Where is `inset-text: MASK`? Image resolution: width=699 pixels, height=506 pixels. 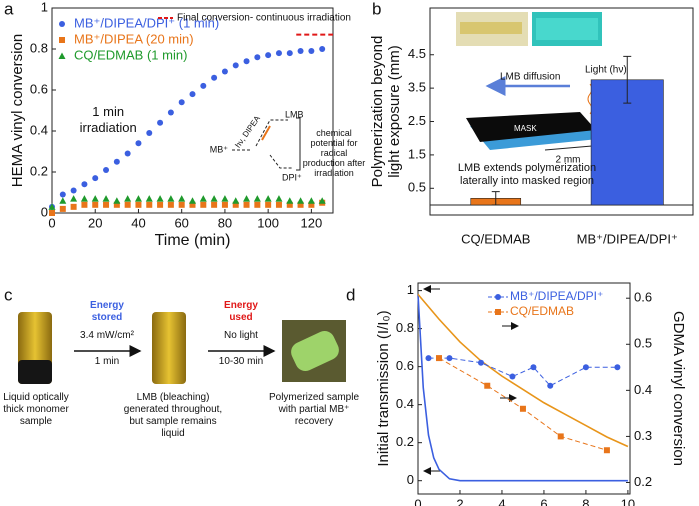
inset-text: MASK is located at coordinates (525, 128).